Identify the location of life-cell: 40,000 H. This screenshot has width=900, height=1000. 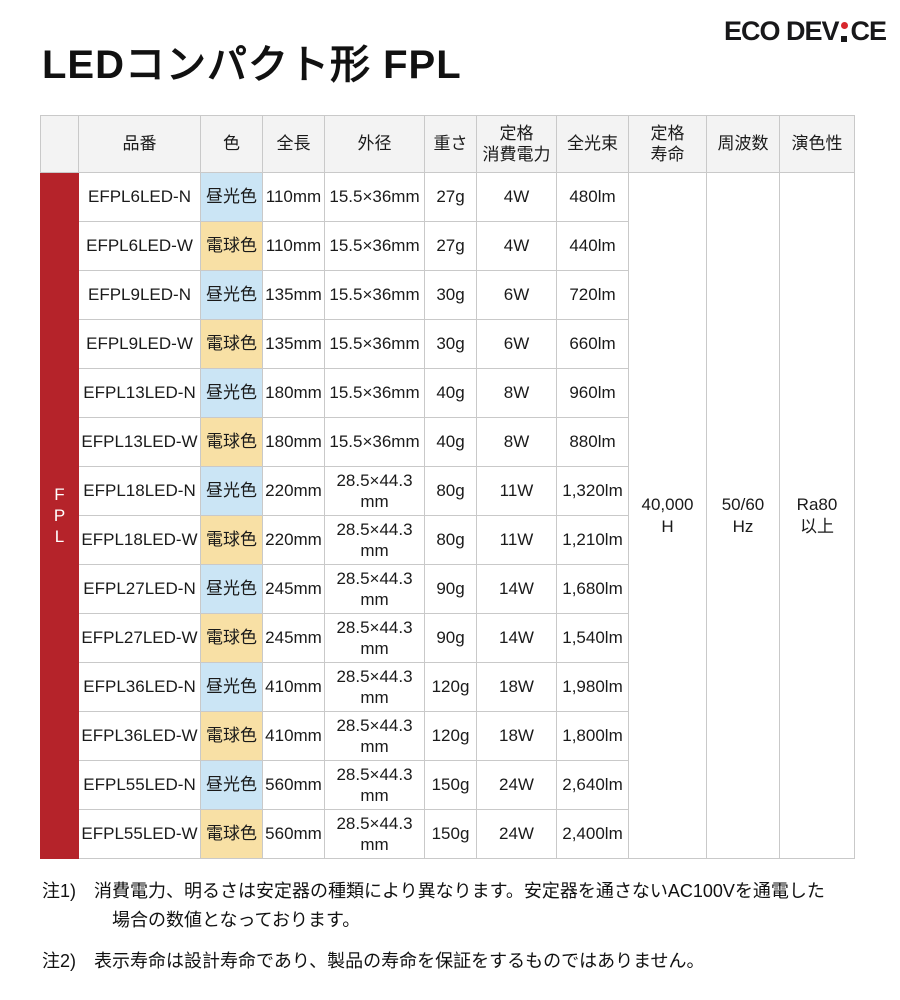
(667, 515).